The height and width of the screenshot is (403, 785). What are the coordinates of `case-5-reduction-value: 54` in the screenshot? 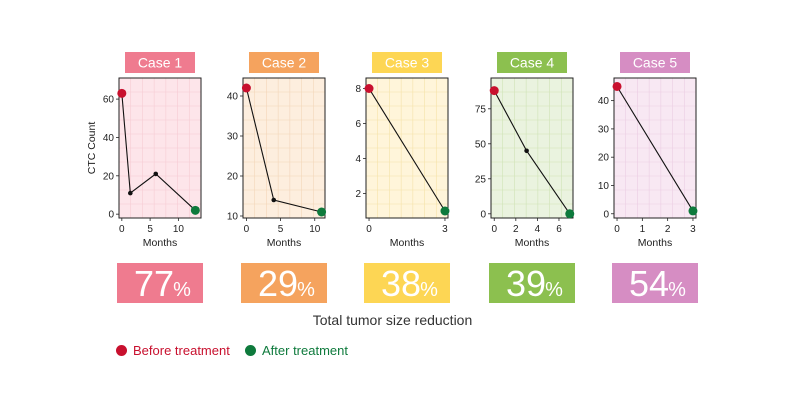 It's located at (649, 283).